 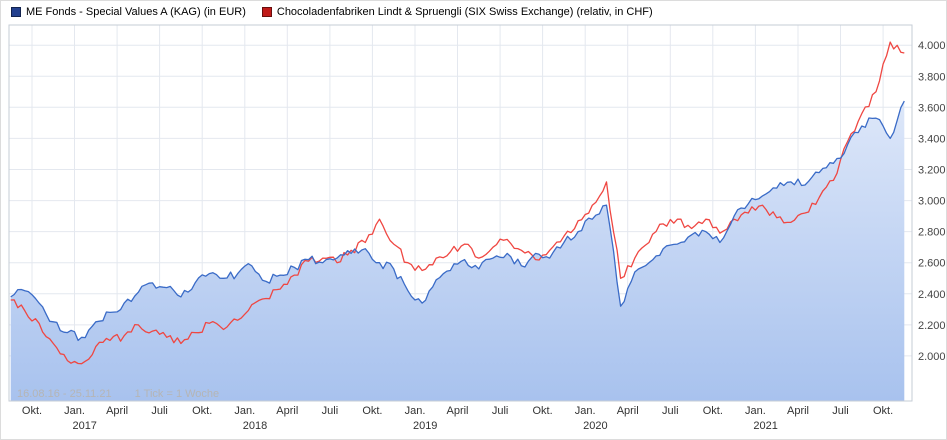 What do you see at coordinates (932, 108) in the screenshot?
I see `y-tick-label: 3.600` at bounding box center [932, 108].